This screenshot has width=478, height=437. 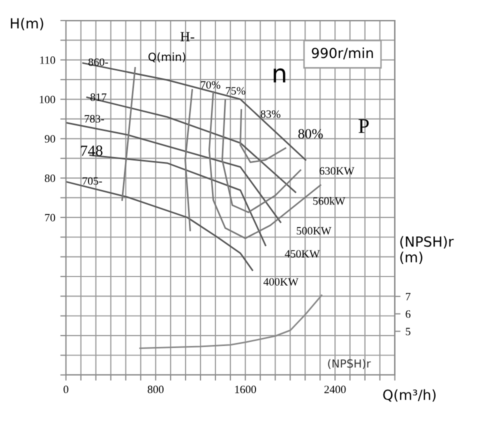 What do you see at coordinates (167, 57) in the screenshot?
I see `annotation: Q(min)` at bounding box center [167, 57].